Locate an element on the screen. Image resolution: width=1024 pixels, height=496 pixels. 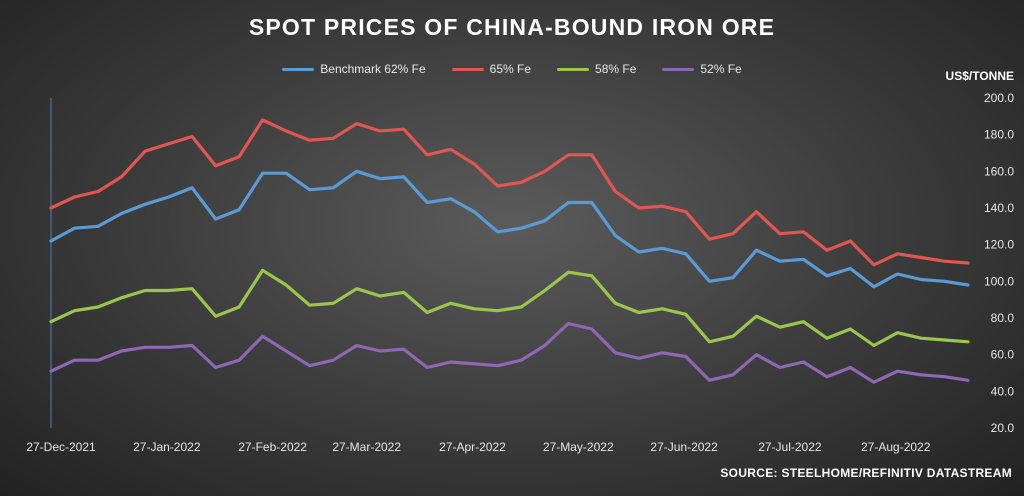
y-tick-label: 80.0 is located at coordinates (1003, 318).